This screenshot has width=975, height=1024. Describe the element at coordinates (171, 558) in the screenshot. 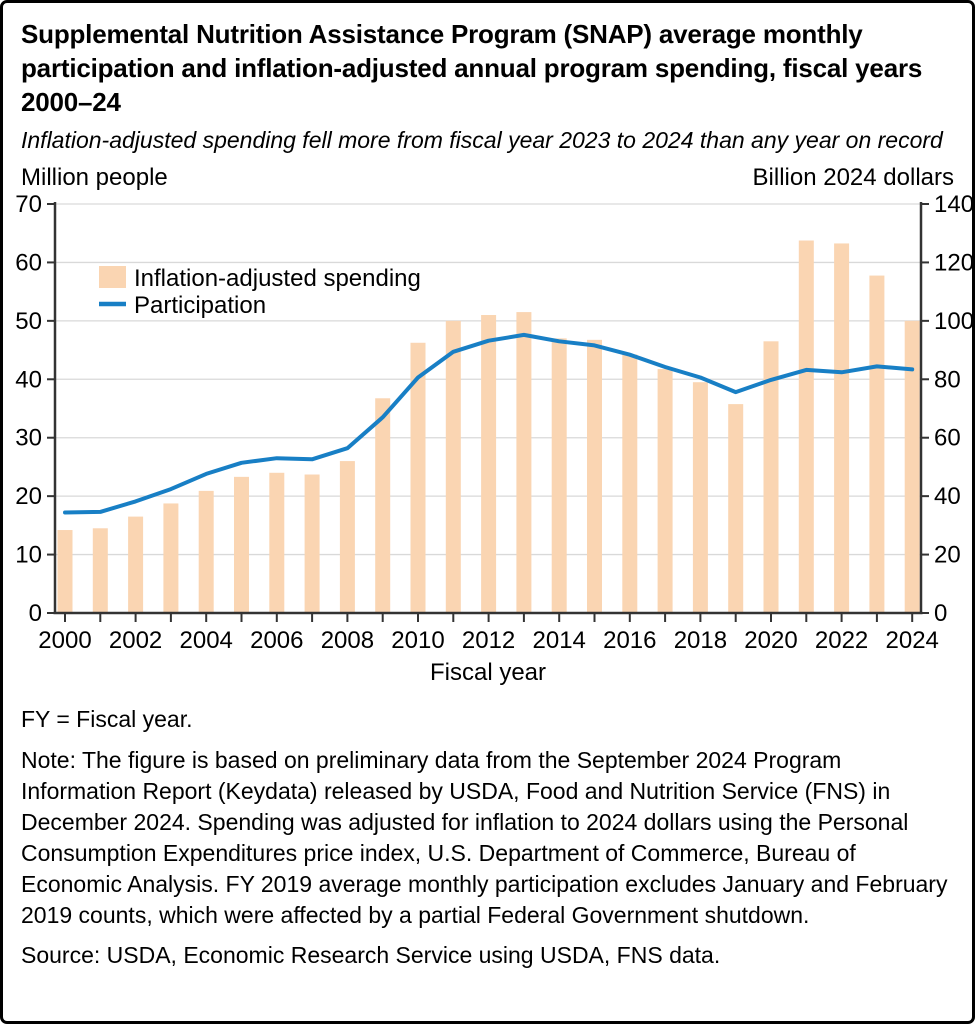

I see `bar-2003` at that location.